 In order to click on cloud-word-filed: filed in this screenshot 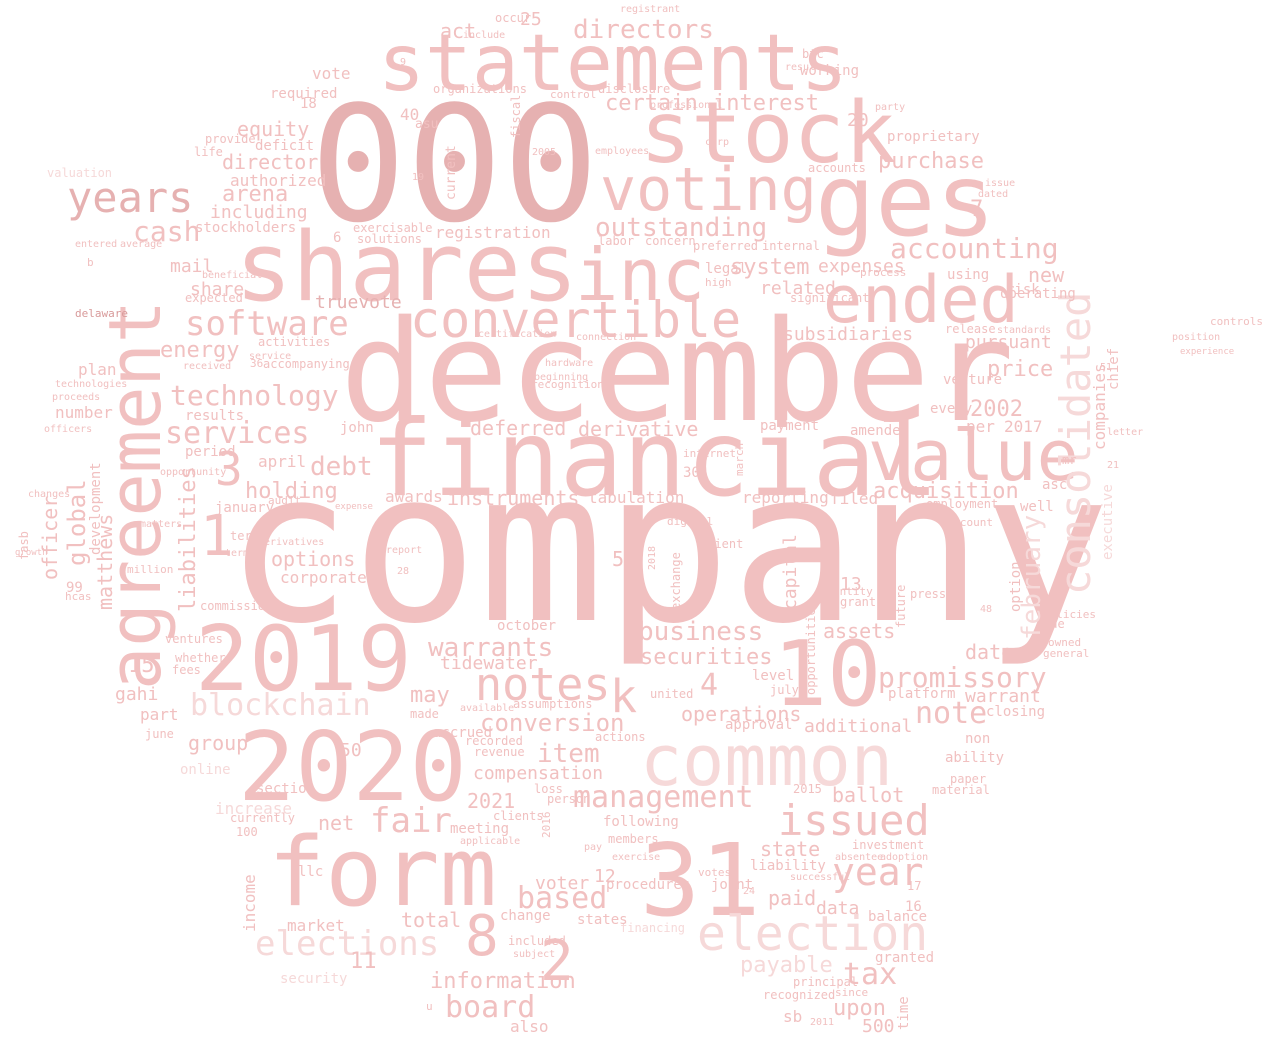, I will do `click(854, 498)`.